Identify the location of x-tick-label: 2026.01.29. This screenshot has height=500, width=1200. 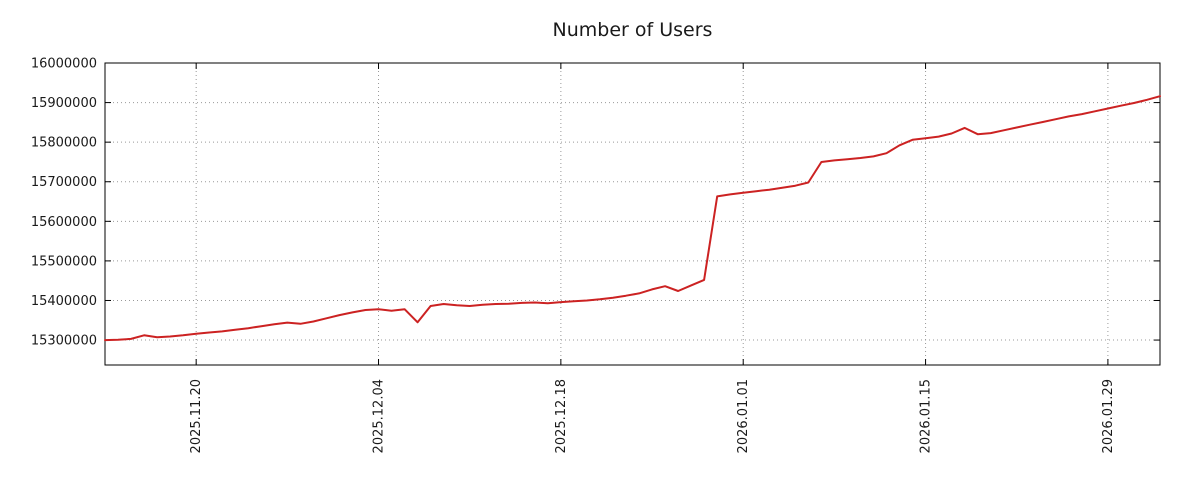
(1108, 416).